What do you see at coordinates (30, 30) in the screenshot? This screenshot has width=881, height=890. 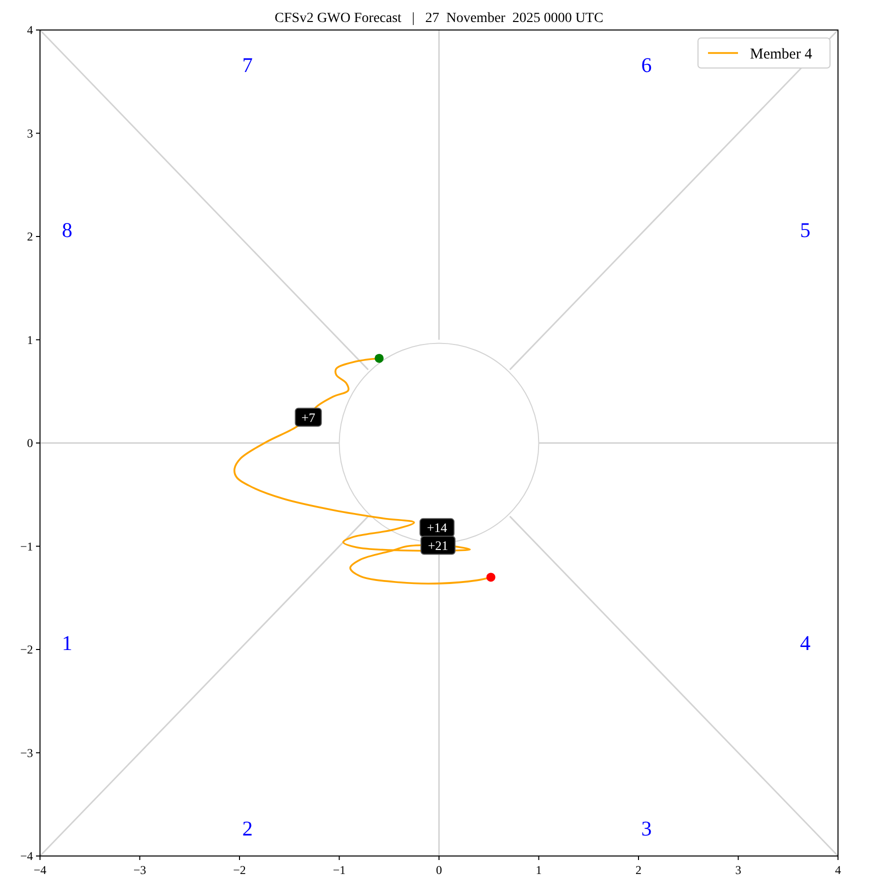 I see `y-tick-label: 4` at bounding box center [30, 30].